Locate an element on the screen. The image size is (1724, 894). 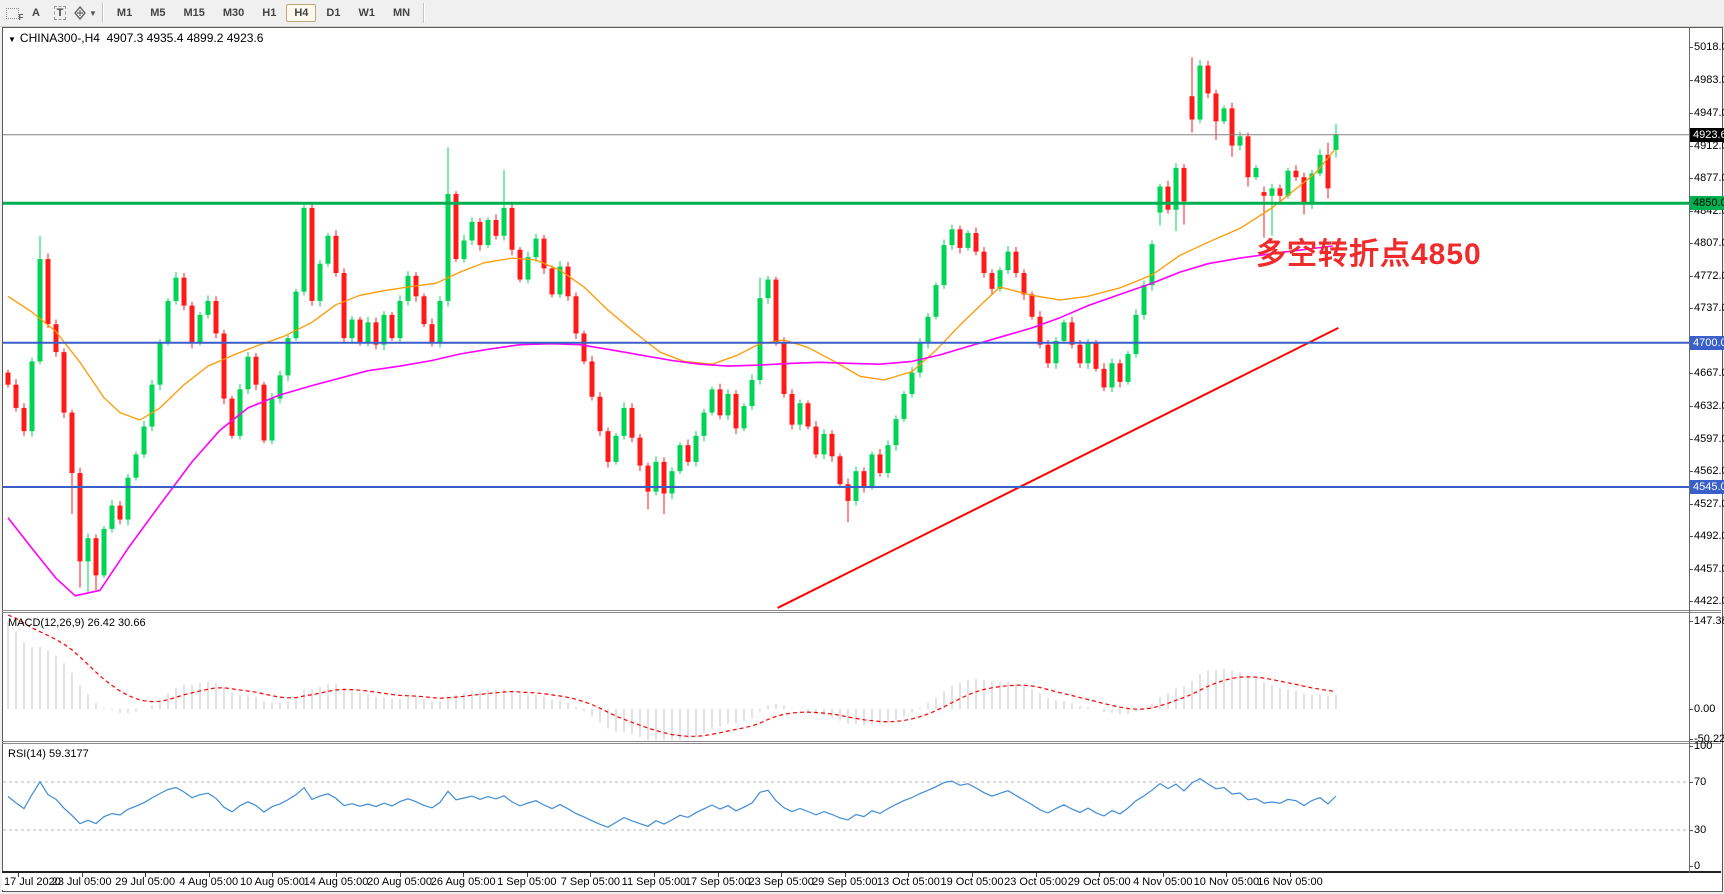
axis-tick-label: 4912.0 is located at coordinates (1709, 145).